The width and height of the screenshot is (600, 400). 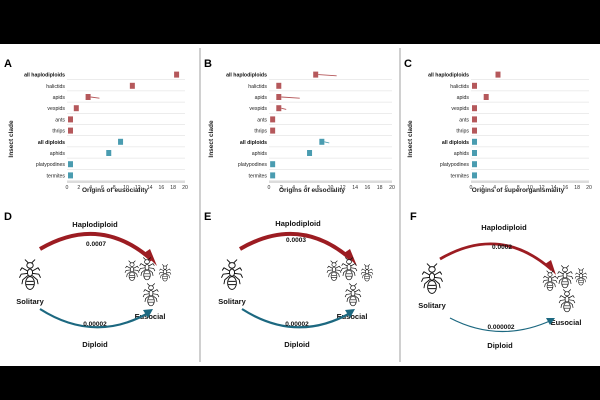 I want to click on x-tick-B-3: 6, so click(x=305, y=188).